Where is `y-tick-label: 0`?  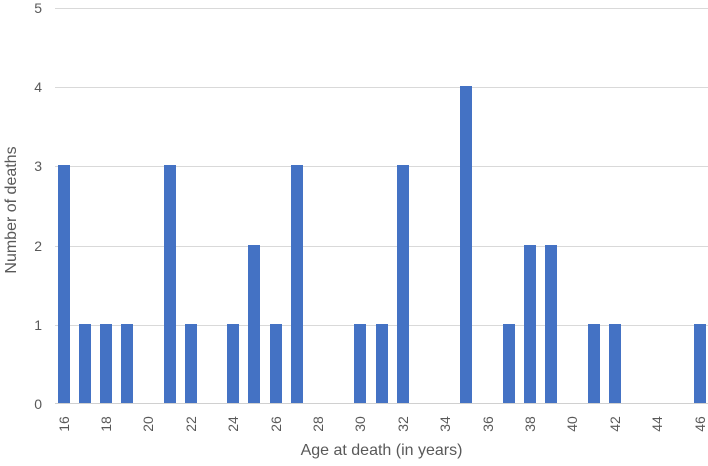
y-tick-label: 0 is located at coordinates (38, 404).